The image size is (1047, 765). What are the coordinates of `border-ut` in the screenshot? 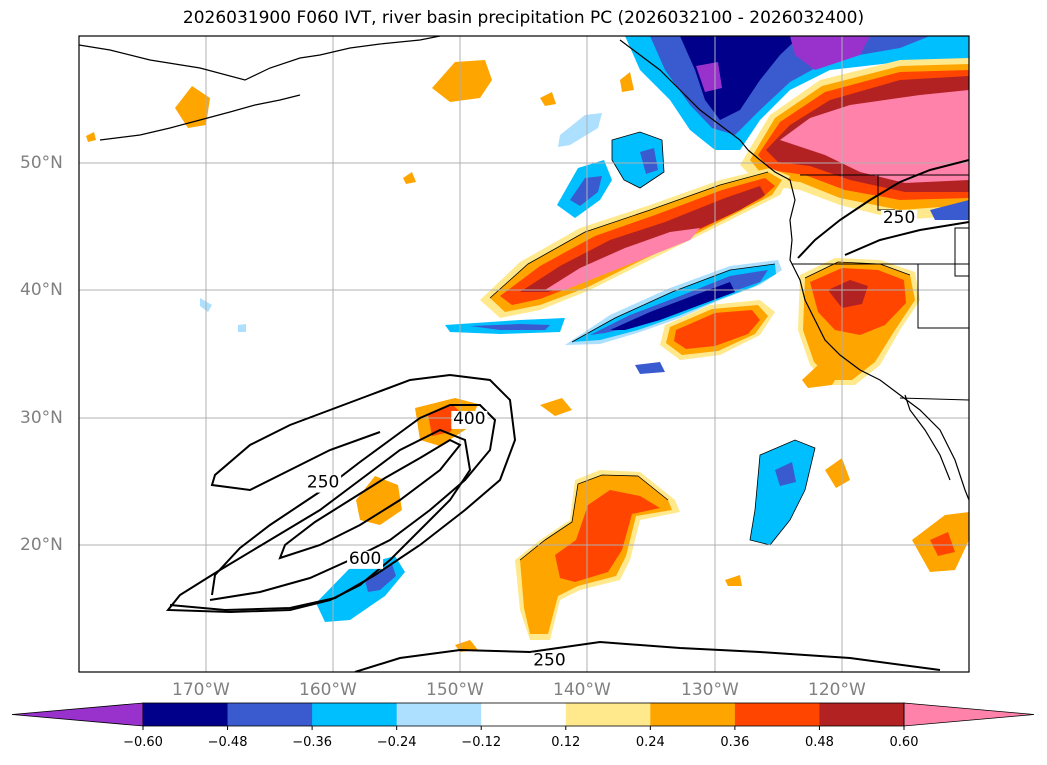 It's located at (962, 252).